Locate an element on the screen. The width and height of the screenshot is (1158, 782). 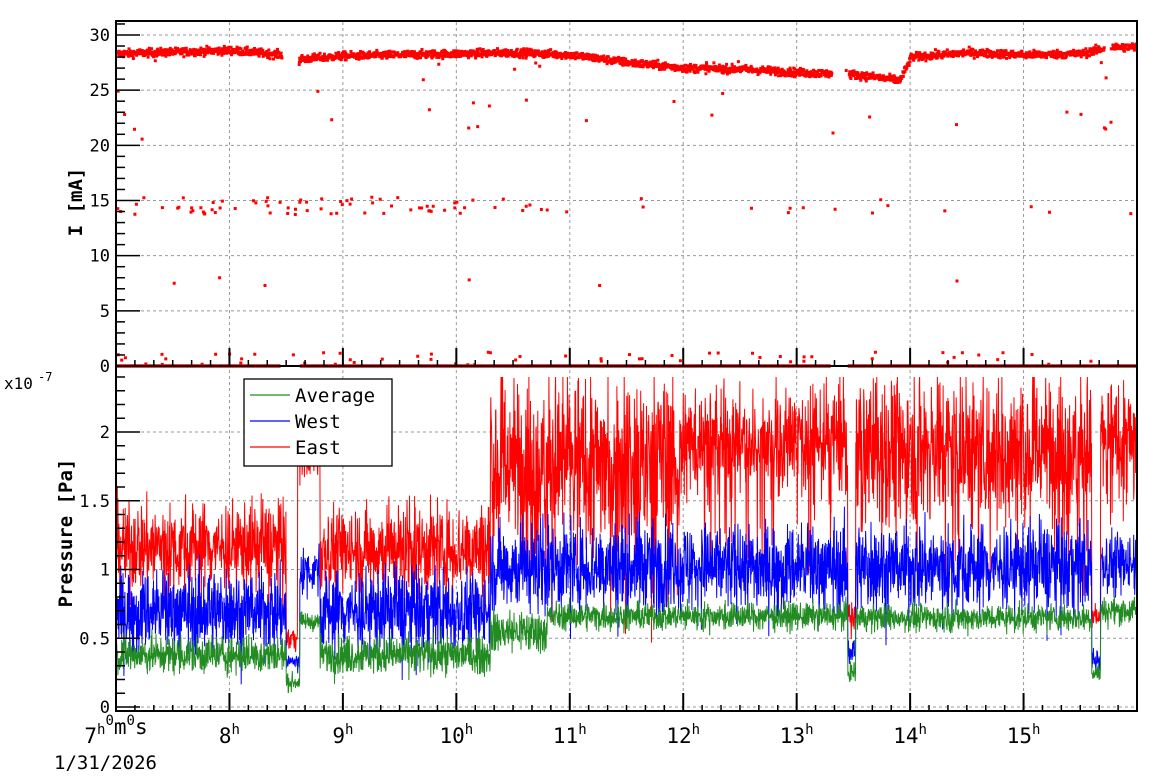
current-y-tick-label: 0 is located at coordinates (105, 367).